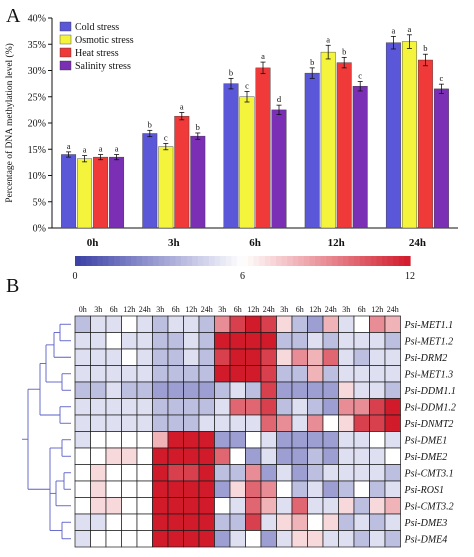  What do you see at coordinates (429, 325) in the screenshot?
I see `heatmap-row-label: Psi-MET1.1` at bounding box center [429, 325].